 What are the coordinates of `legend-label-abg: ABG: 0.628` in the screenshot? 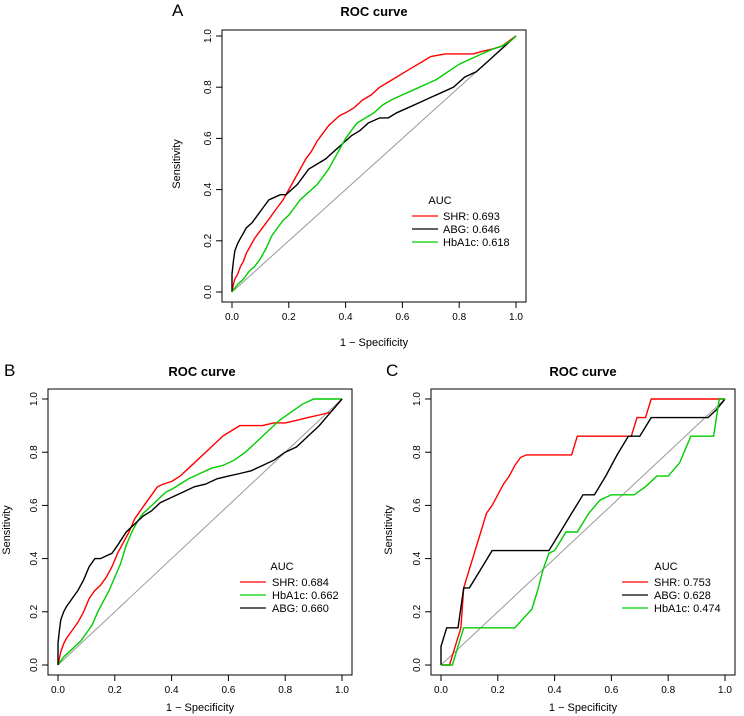 It's located at (682, 596).